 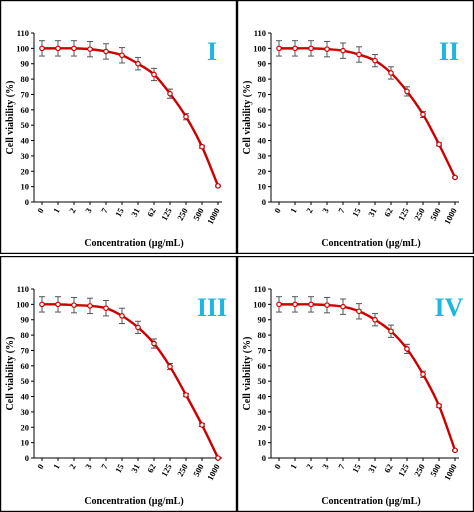 I want to click on x-tick-label: 250, so click(x=419, y=214).